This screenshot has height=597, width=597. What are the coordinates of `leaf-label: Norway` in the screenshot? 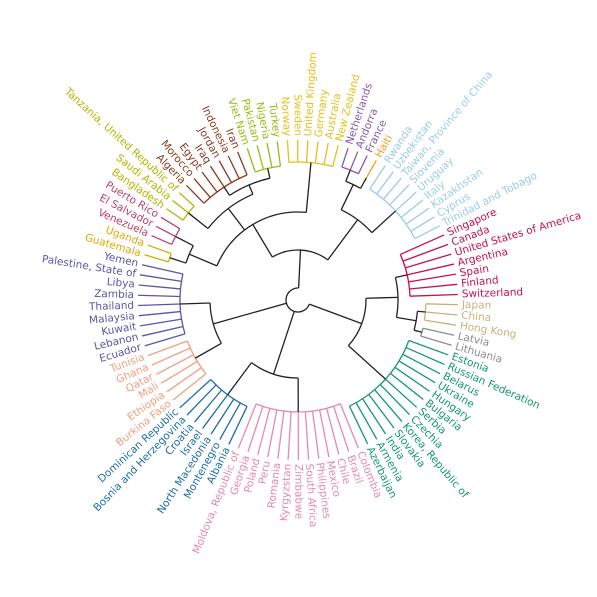 It's located at (286, 116).